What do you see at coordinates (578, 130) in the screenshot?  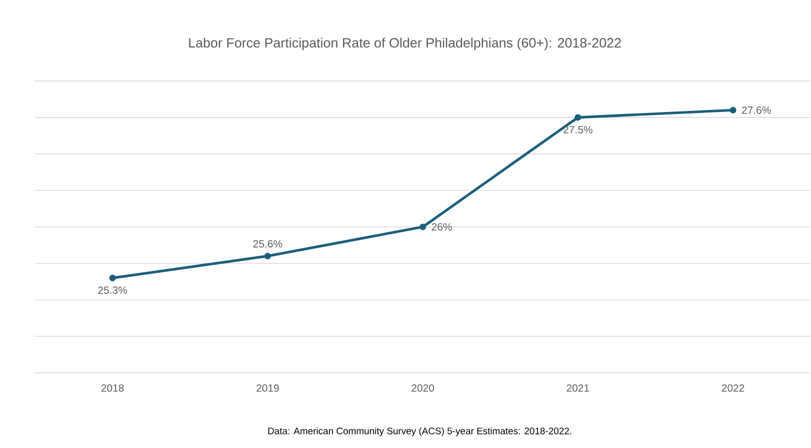 I see `data-label: 27.5%` at bounding box center [578, 130].